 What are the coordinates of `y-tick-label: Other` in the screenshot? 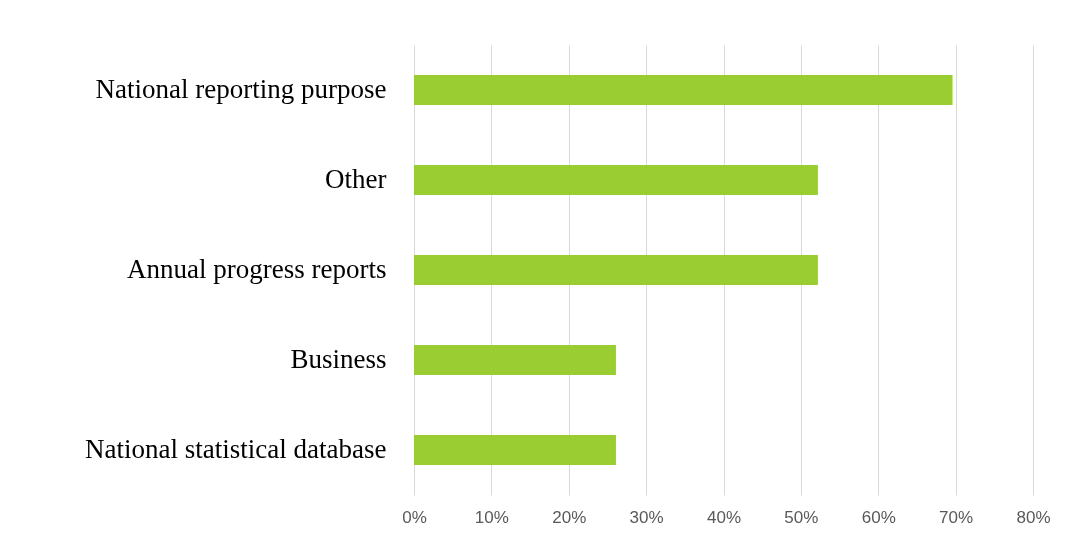 It's located at (356, 178).